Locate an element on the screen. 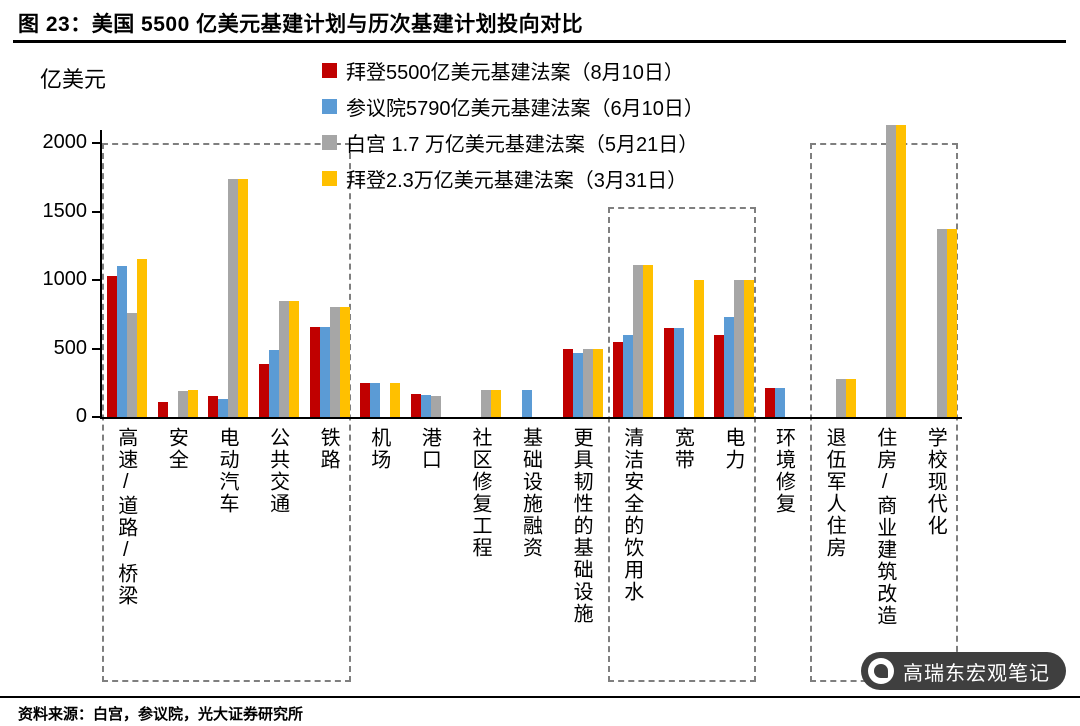  legend-label: 参议院5790亿美元基建法案（6月10日） is located at coordinates (525, 109).